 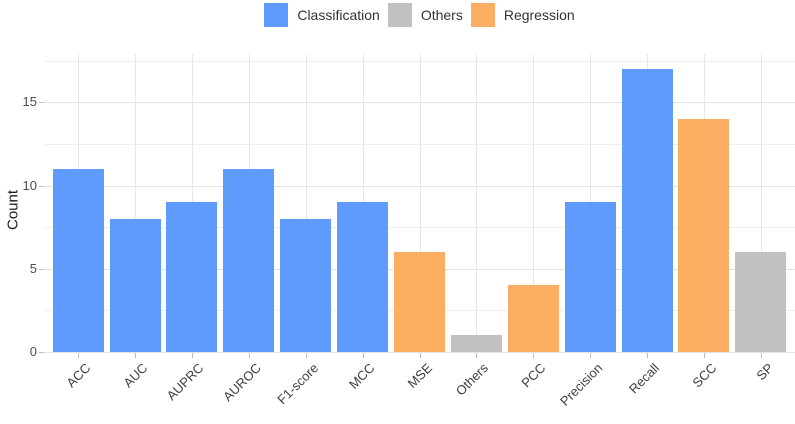 What do you see at coordinates (532, 375) in the screenshot?
I see `x-tick-label-pcc: PCC` at bounding box center [532, 375].